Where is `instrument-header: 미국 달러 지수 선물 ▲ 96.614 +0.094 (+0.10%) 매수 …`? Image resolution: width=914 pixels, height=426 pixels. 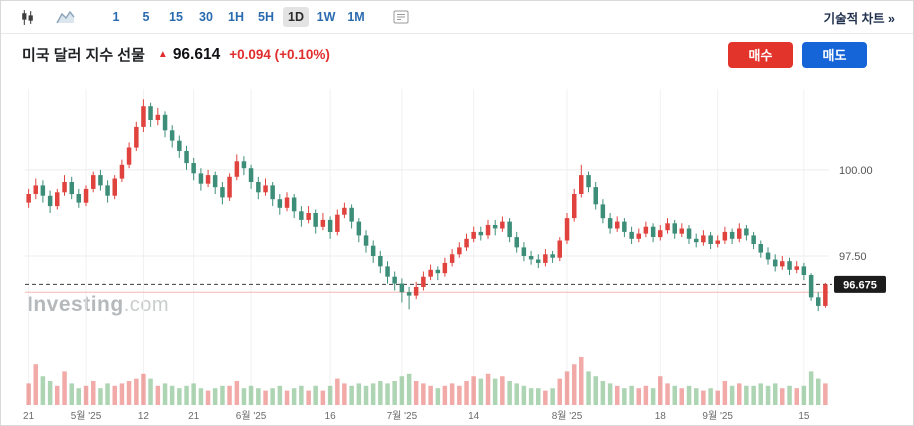
instrument-header: 미국 달러 지수 선물 ▲ 96.614 +0.094 (+0.10%) 매수 … is located at coordinates (457, 54).